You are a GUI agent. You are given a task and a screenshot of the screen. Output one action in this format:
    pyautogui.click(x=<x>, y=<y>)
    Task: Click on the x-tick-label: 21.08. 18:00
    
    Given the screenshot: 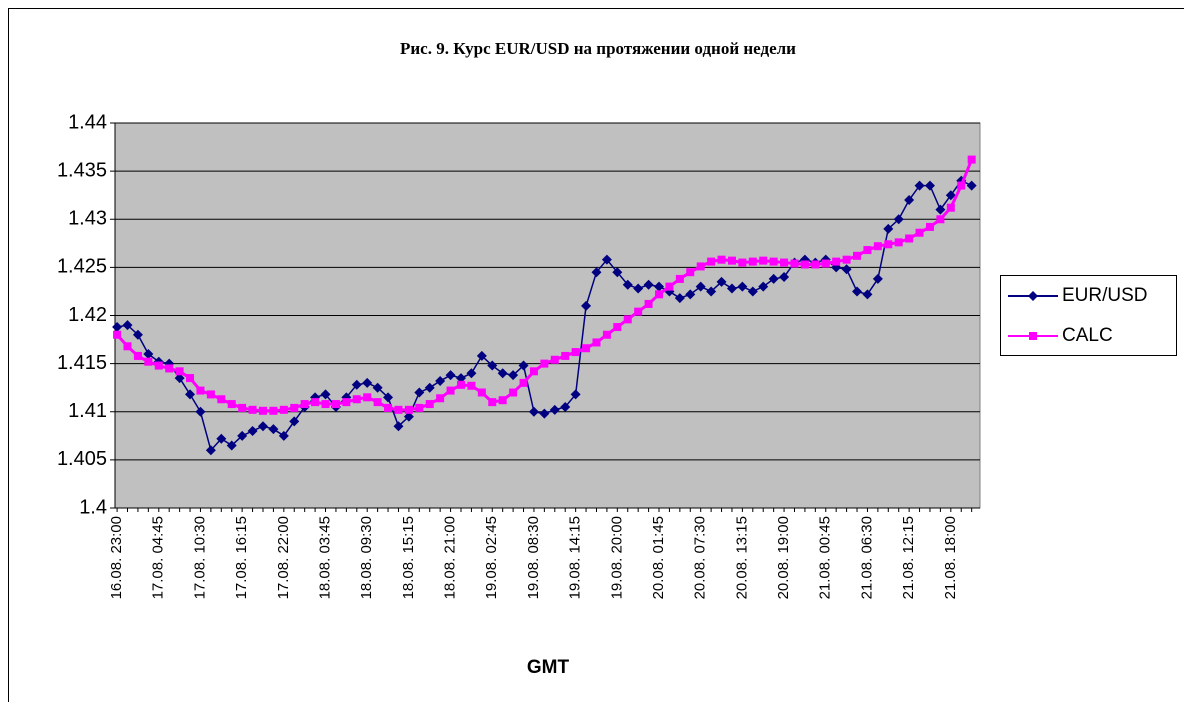 What is the action you would take?
    pyautogui.click(x=950, y=557)
    